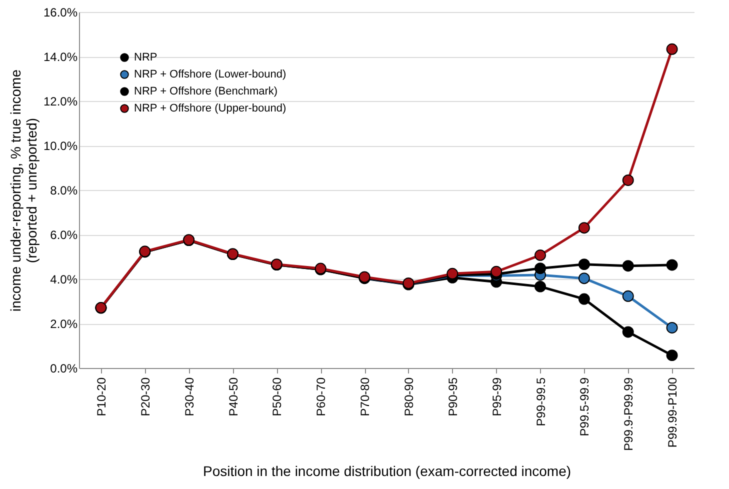 The height and width of the screenshot is (489, 729). I want to click on y-tick-label: 16.0%, so click(60, 13).